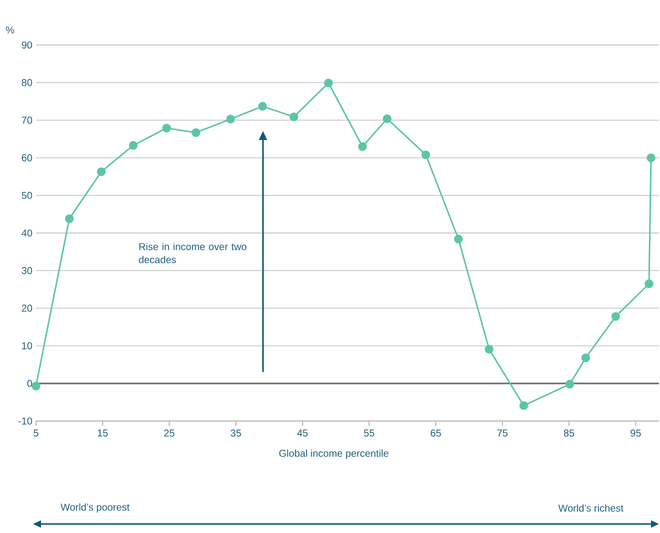 Image resolution: width=660 pixels, height=533 pixels. I want to click on x-tick-label: 65, so click(435, 433).